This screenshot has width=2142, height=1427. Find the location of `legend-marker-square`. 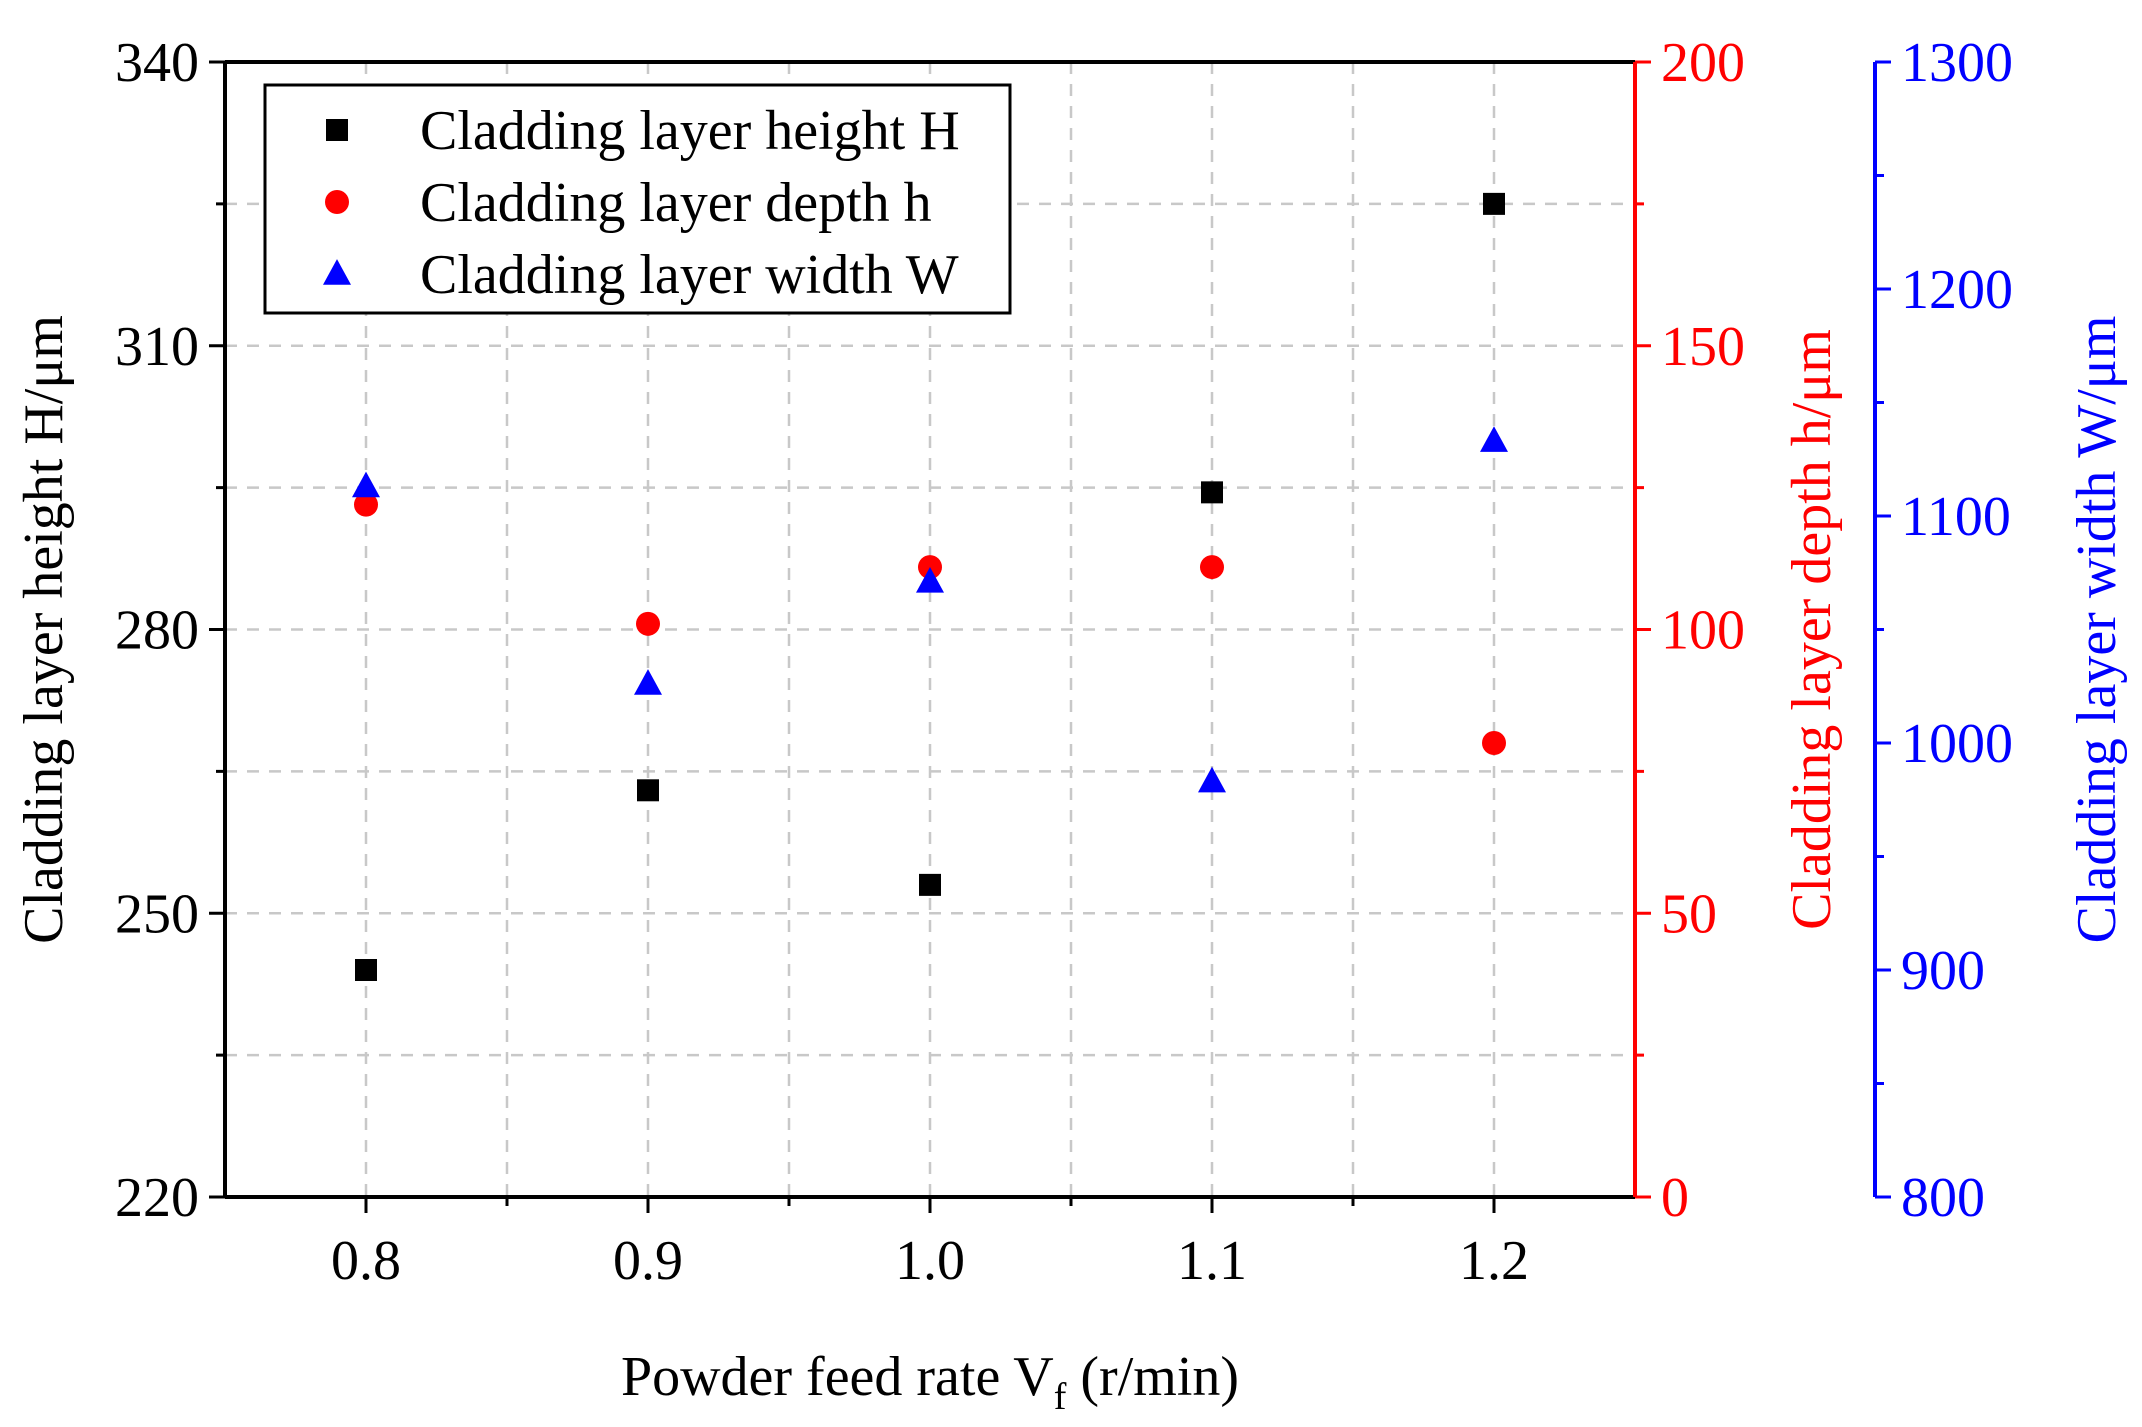

legend-marker-square is located at coordinates (337, 130).